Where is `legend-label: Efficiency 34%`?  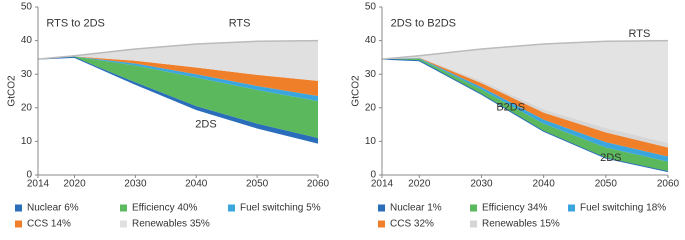
legend-label: Efficiency 34% is located at coordinates (515, 208).